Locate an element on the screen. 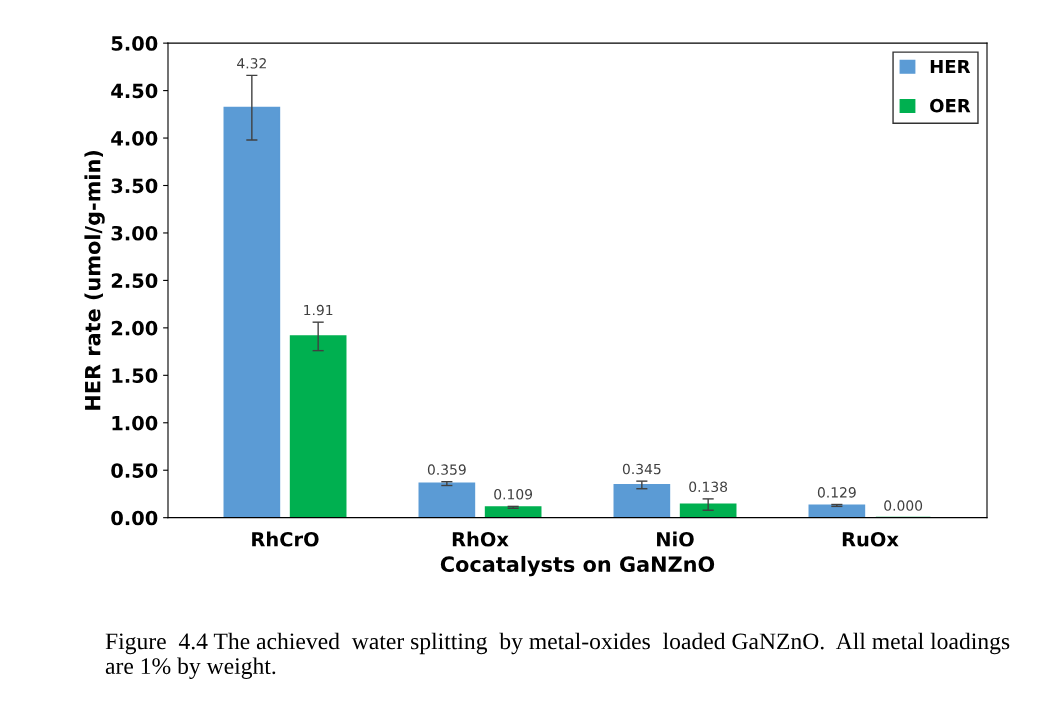 The image size is (1050, 719). x-tick-label: RhCrO is located at coordinates (285, 539).